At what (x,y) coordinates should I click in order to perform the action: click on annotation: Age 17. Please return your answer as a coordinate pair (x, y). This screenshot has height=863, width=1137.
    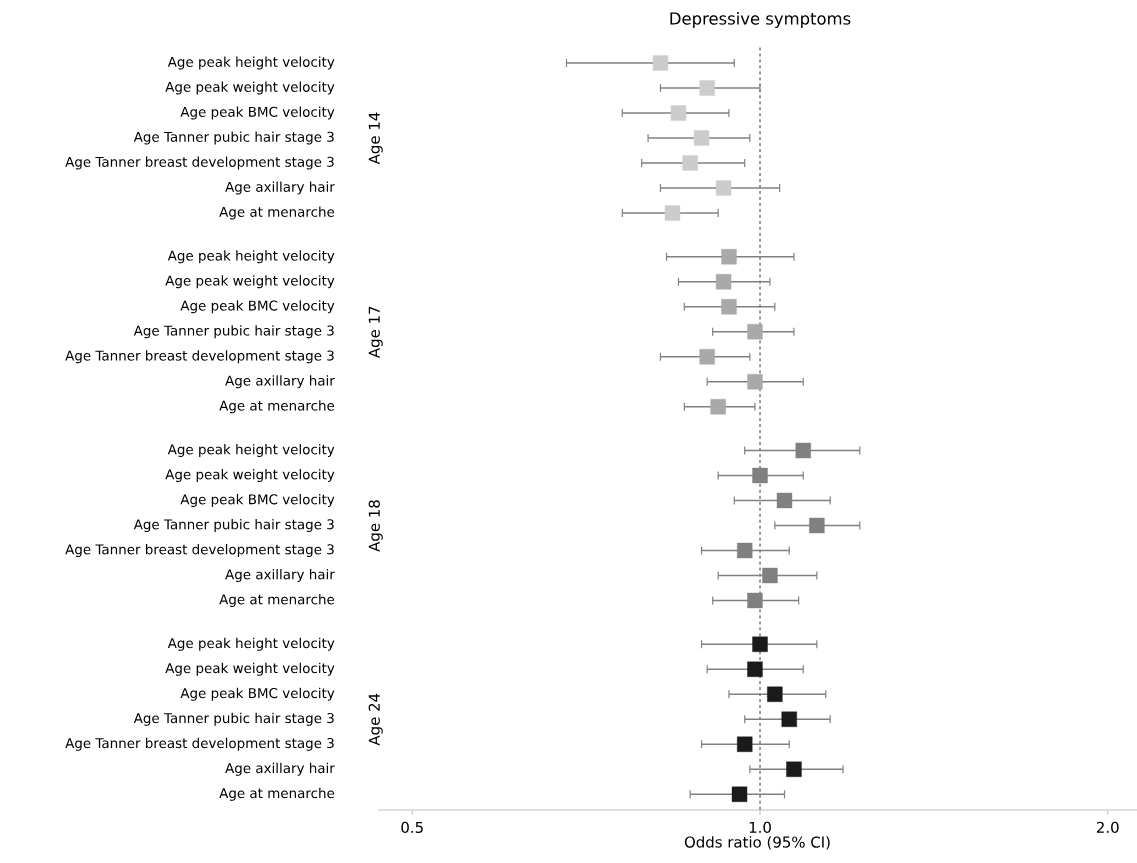
    Looking at the image, I should click on (375, 332).